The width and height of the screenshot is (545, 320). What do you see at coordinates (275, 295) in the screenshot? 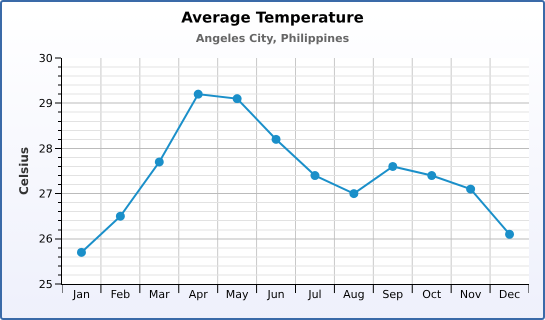
I see `x-tick-label: Jun` at bounding box center [275, 295].